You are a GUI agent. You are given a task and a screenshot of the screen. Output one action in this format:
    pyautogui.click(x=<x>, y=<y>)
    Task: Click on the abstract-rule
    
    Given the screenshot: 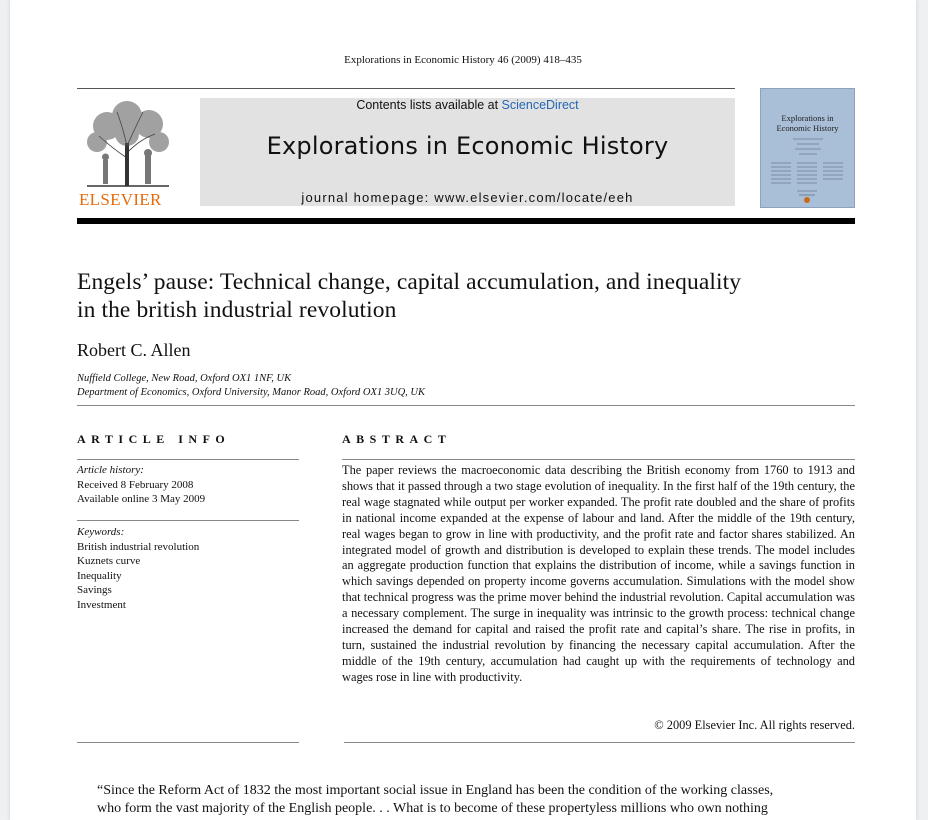 What is the action you would take?
    pyautogui.click(x=598, y=459)
    